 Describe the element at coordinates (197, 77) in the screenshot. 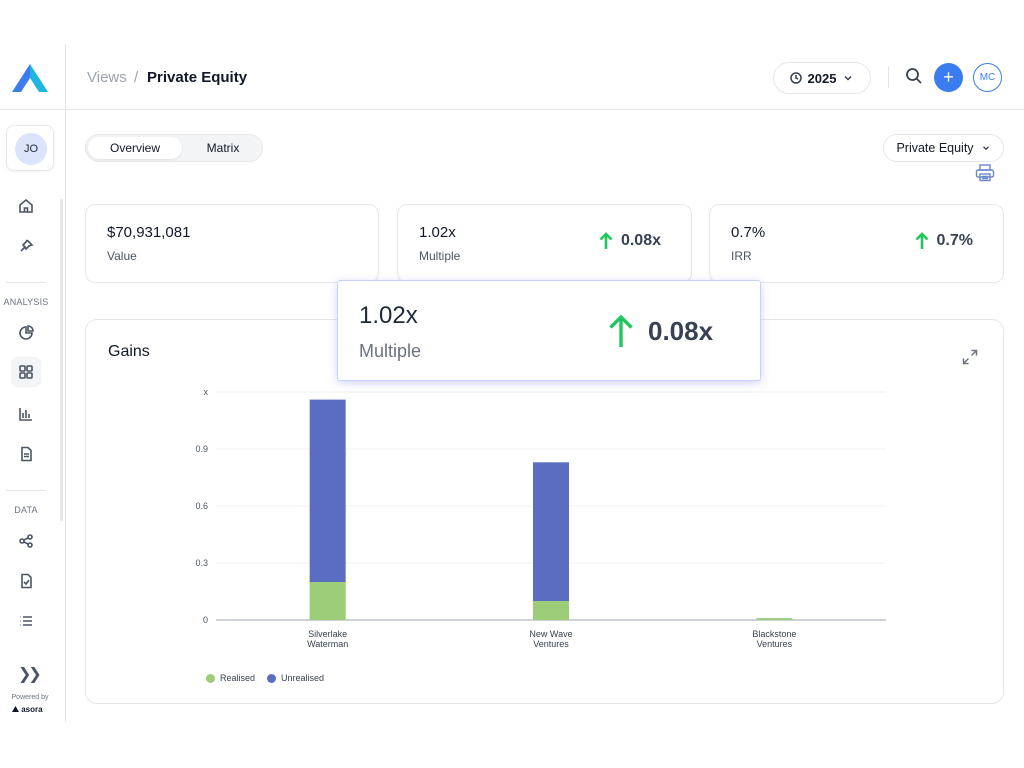

I see `breadcrumb-current: Private Equity` at that location.